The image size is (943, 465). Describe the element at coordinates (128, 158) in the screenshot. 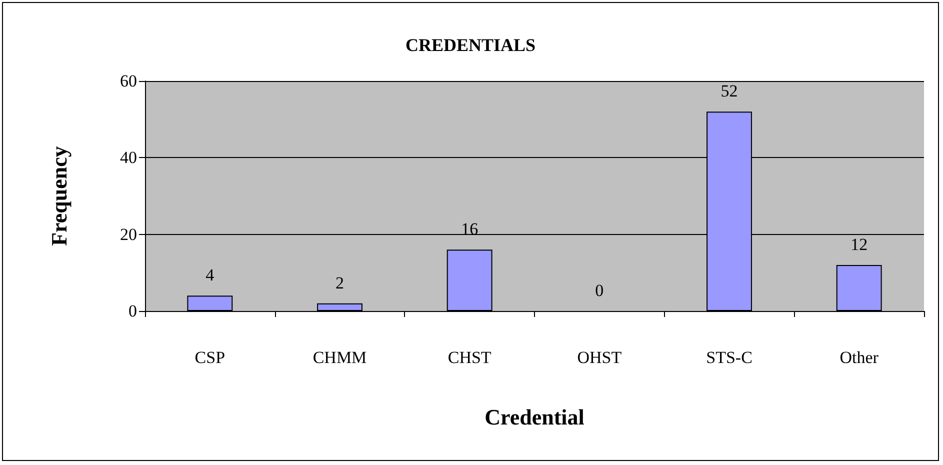

I see `y-tick-label: 40` at that location.